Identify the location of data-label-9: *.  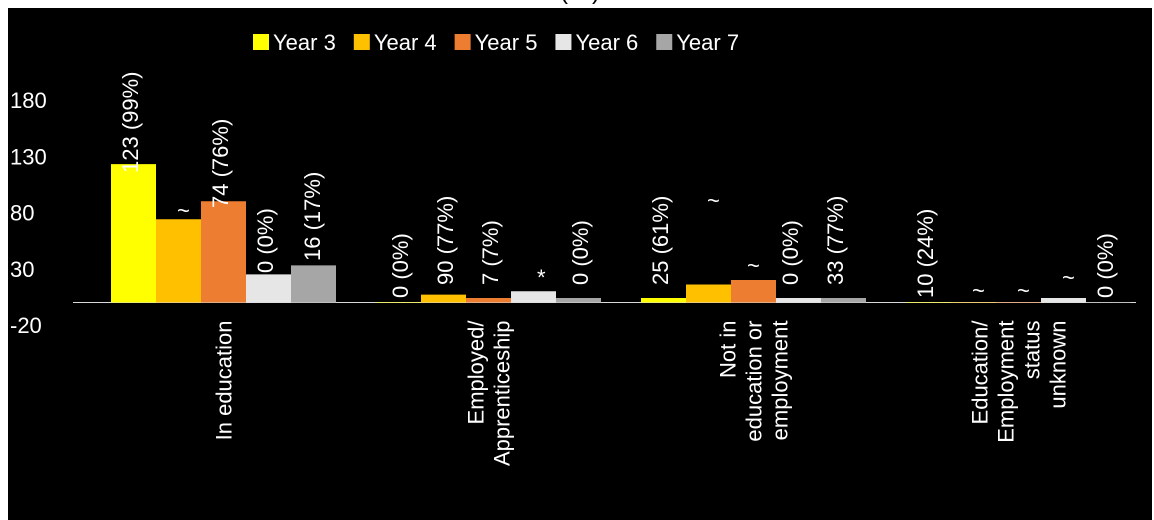
(541, 277).